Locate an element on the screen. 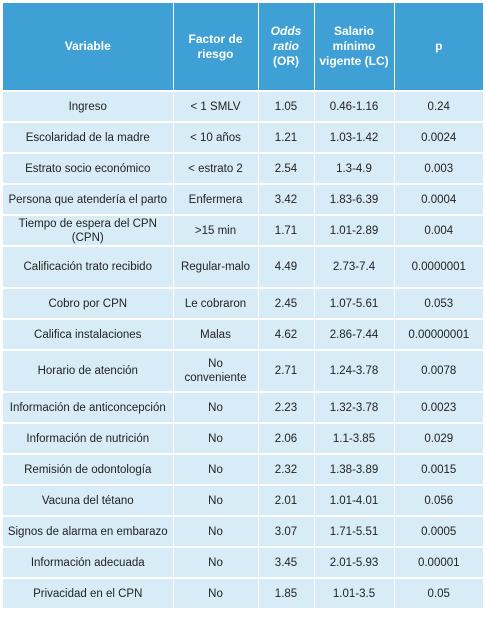 The width and height of the screenshot is (486, 626). header-odds-ratio: Odds ratio (OR) is located at coordinates (286, 47).